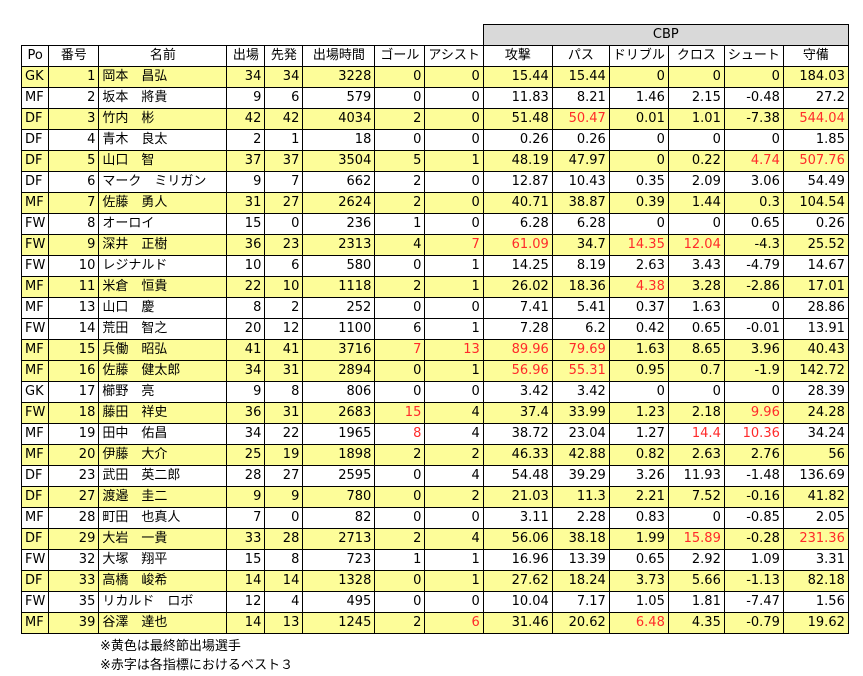  I want to click on cell-pass: 15.44, so click(580, 77).